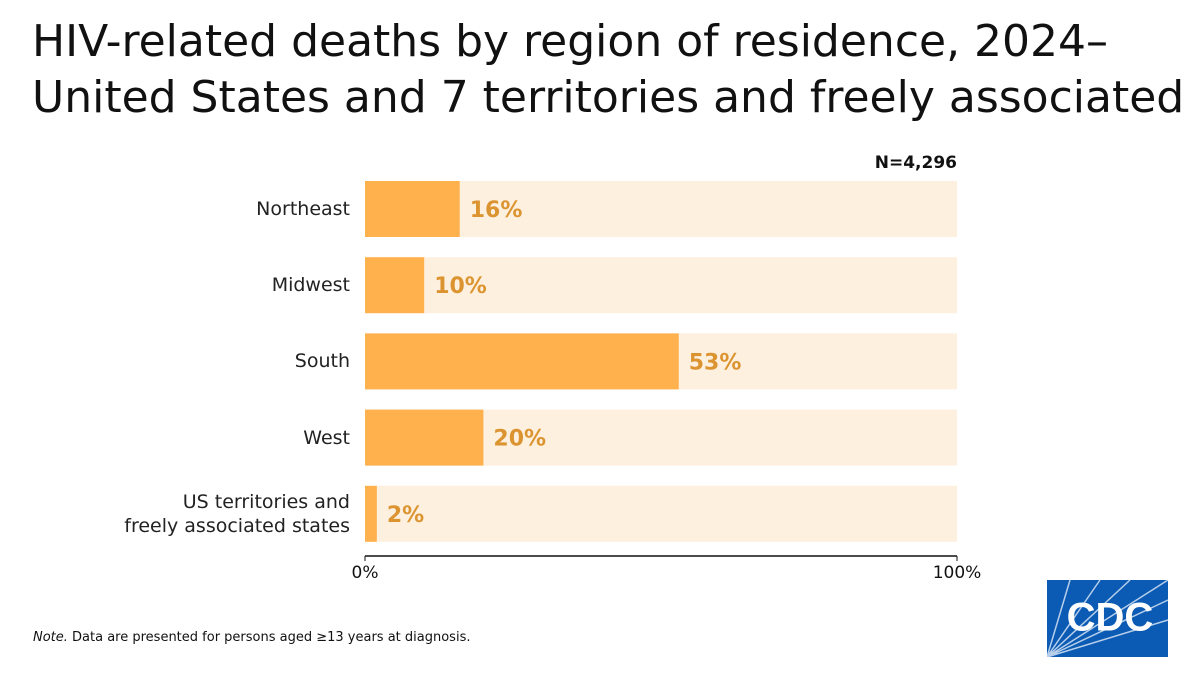 The image size is (1200, 675). I want to click on value-label: 10%, so click(460, 286).